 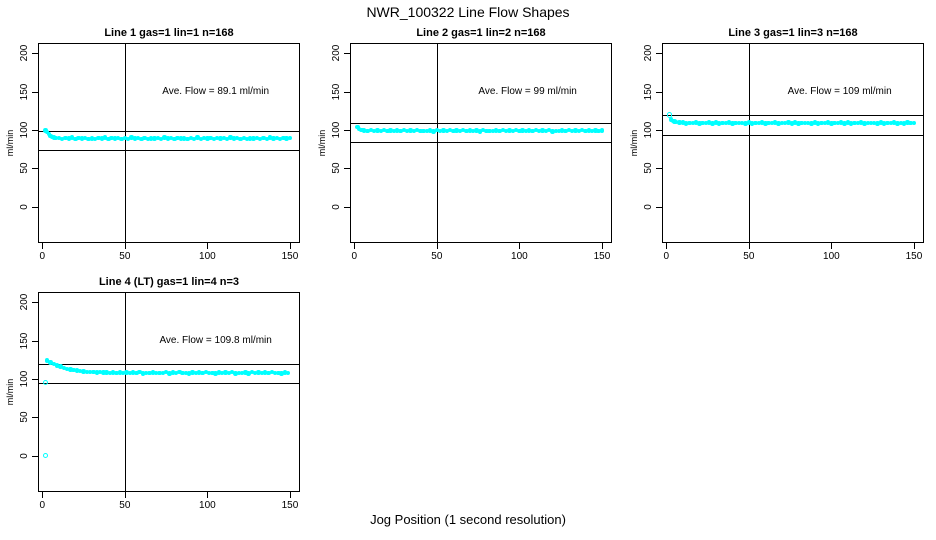 I want to click on hline-upper, so click(x=169, y=131).